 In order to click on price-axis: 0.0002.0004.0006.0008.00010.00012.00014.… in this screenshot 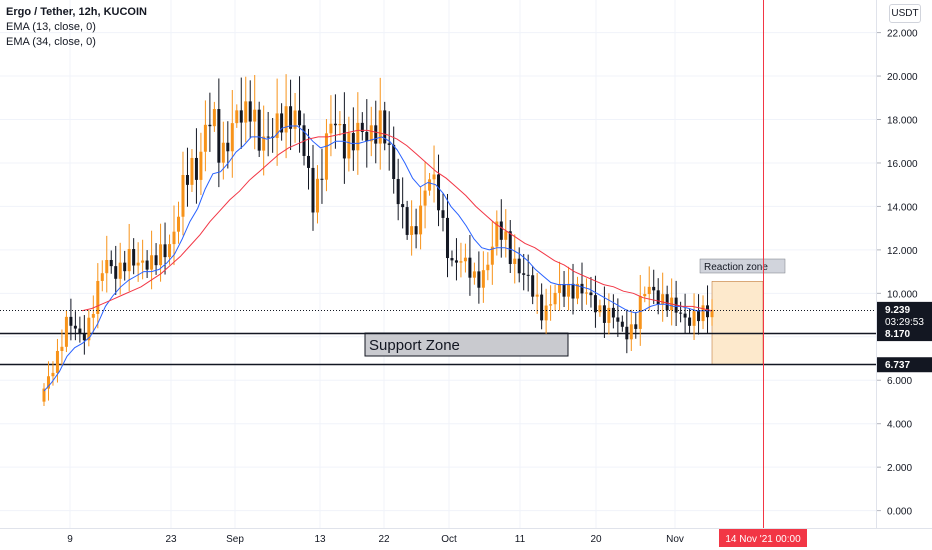, I will do `click(897, 264)`.